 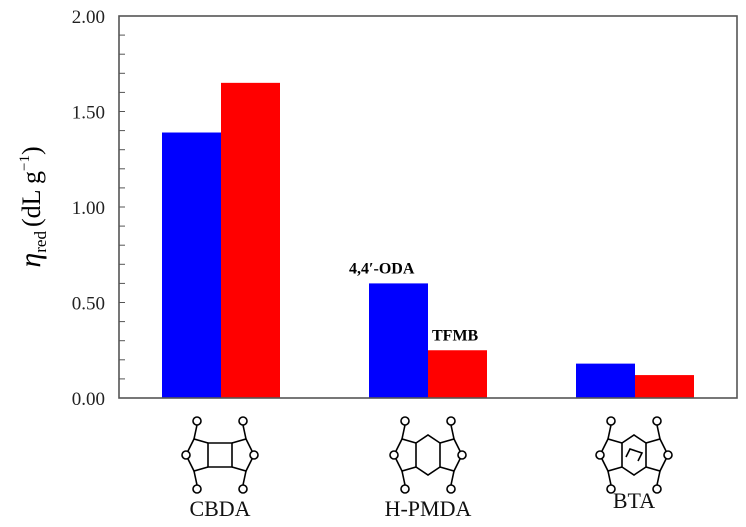 What do you see at coordinates (455, 335) in the screenshot?
I see `annotation-tfmb: TFMB` at bounding box center [455, 335].